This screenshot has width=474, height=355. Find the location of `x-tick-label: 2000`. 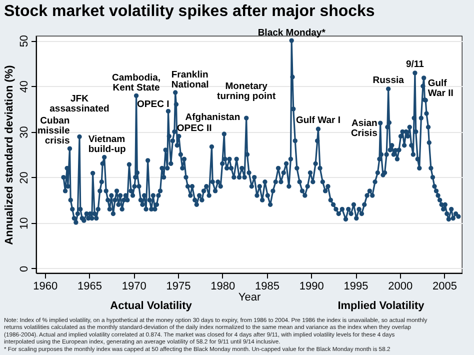

x-tick-label: 2000 is located at coordinates (400, 286).